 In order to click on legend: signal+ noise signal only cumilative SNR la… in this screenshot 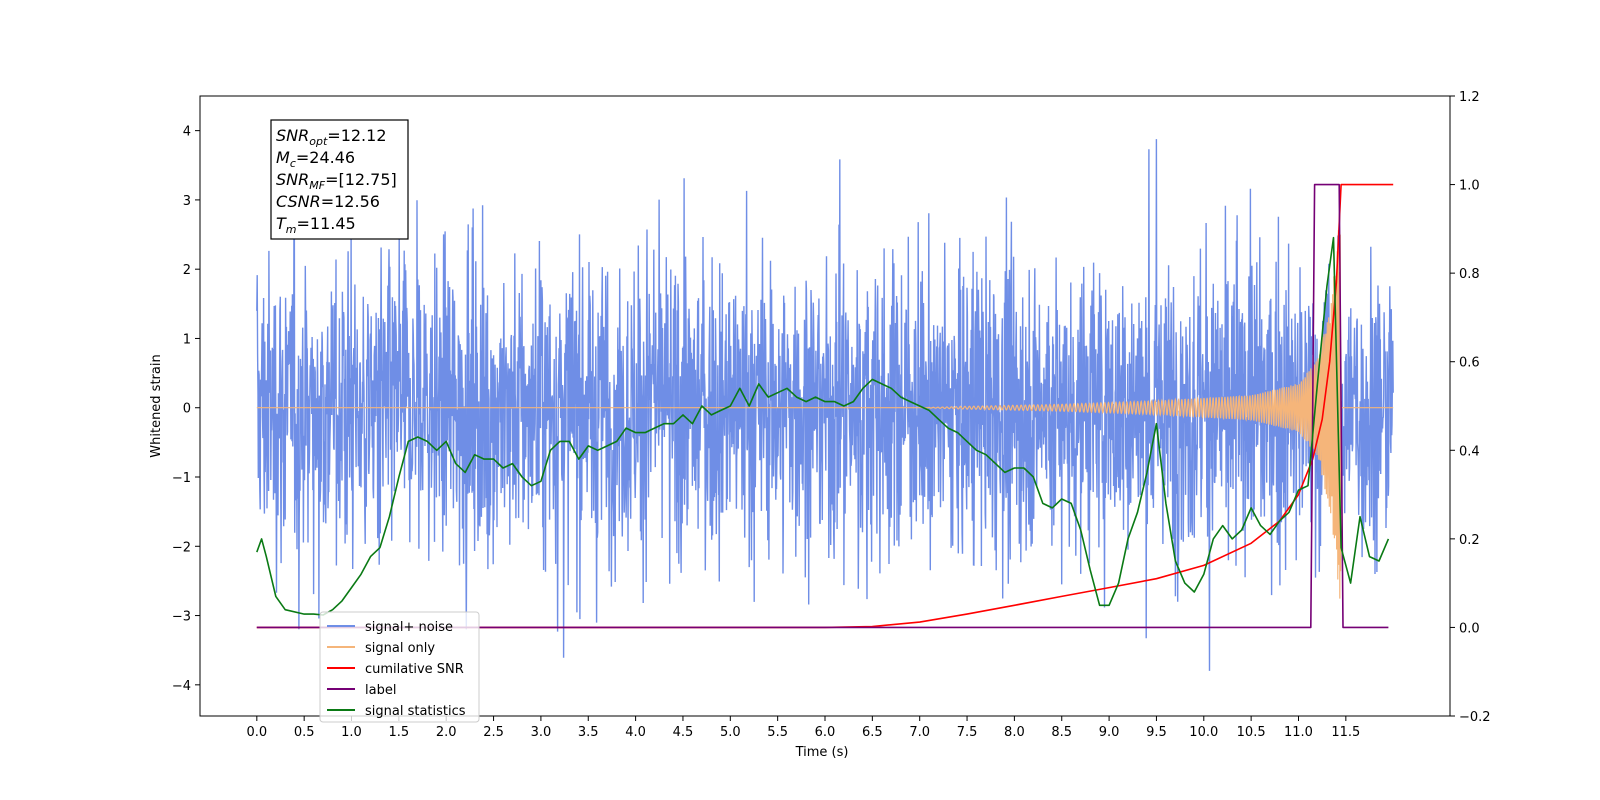, I will do `click(399, 667)`.